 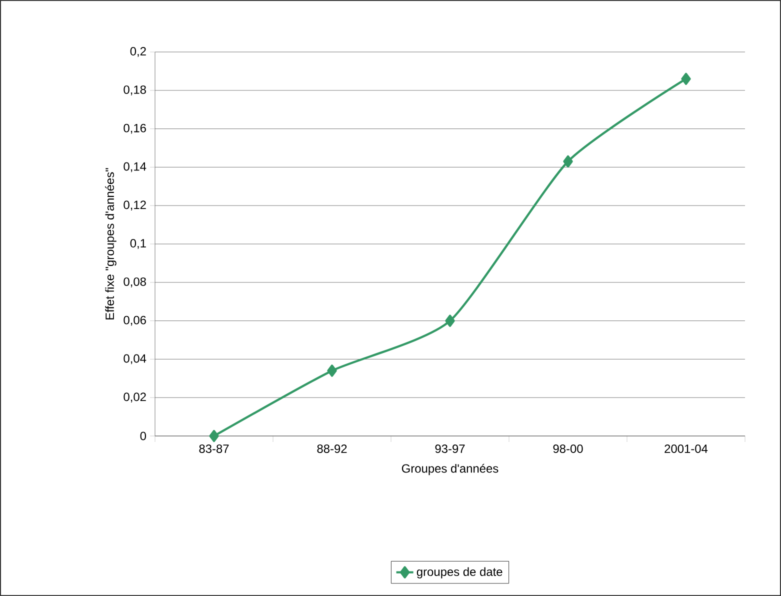 What do you see at coordinates (686, 448) in the screenshot?
I see `x-tick-label: 2001-04` at bounding box center [686, 448].